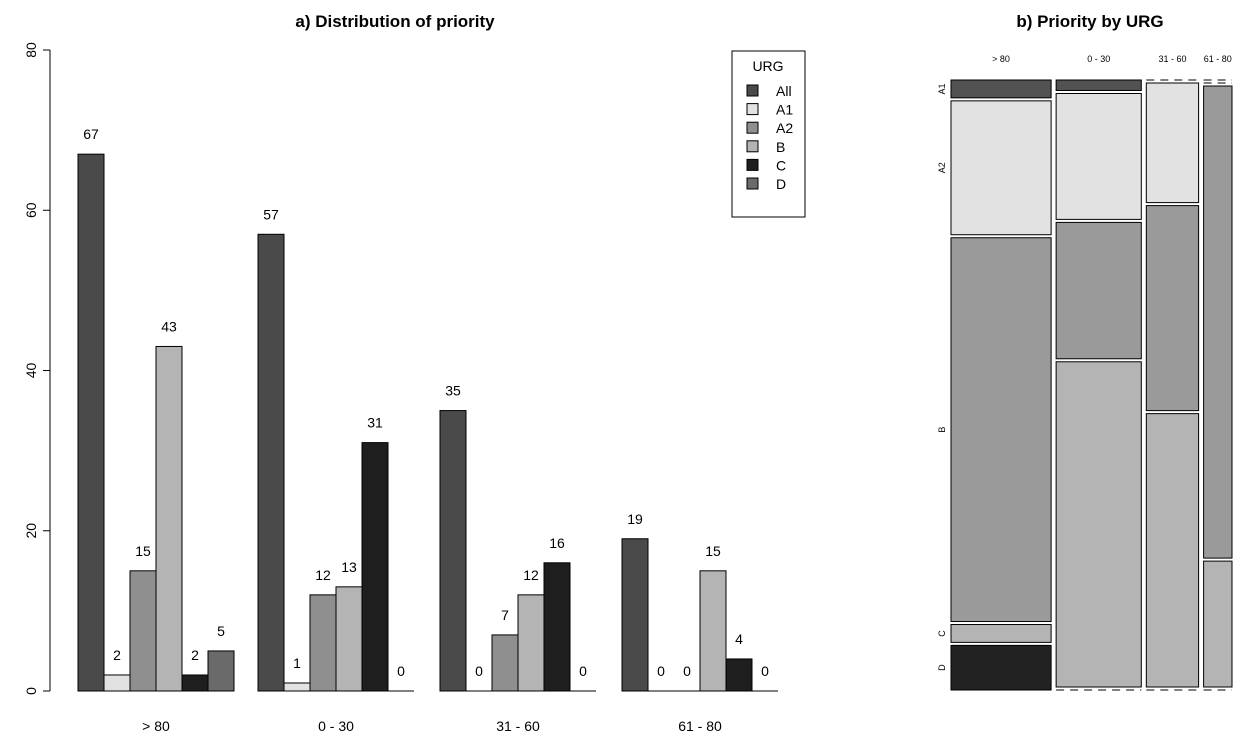 The image size is (1243, 740). What do you see at coordinates (942, 88) in the screenshot?
I see `mosaic-row-label: A1` at bounding box center [942, 88].